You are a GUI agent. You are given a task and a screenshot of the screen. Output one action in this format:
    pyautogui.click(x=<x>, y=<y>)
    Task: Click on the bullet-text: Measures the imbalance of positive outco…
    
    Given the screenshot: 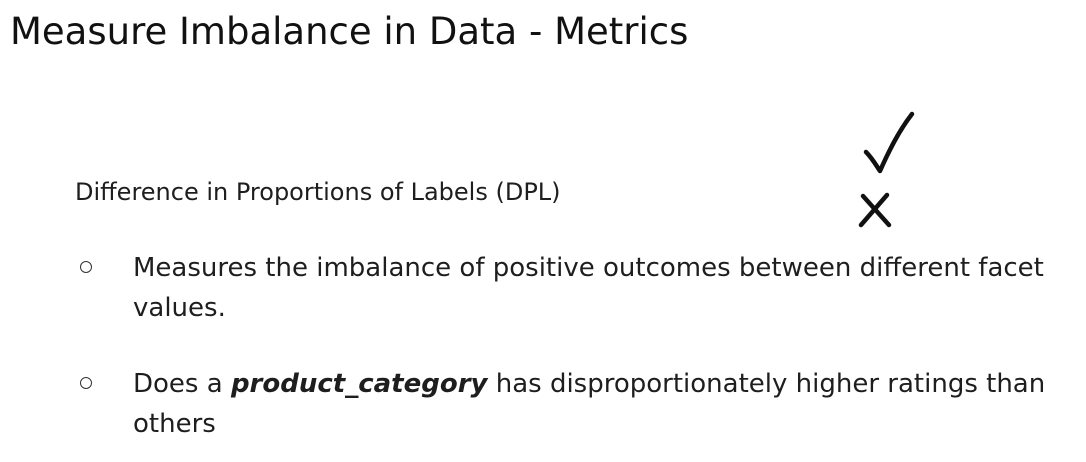 What is the action you would take?
    pyautogui.click(x=588, y=288)
    